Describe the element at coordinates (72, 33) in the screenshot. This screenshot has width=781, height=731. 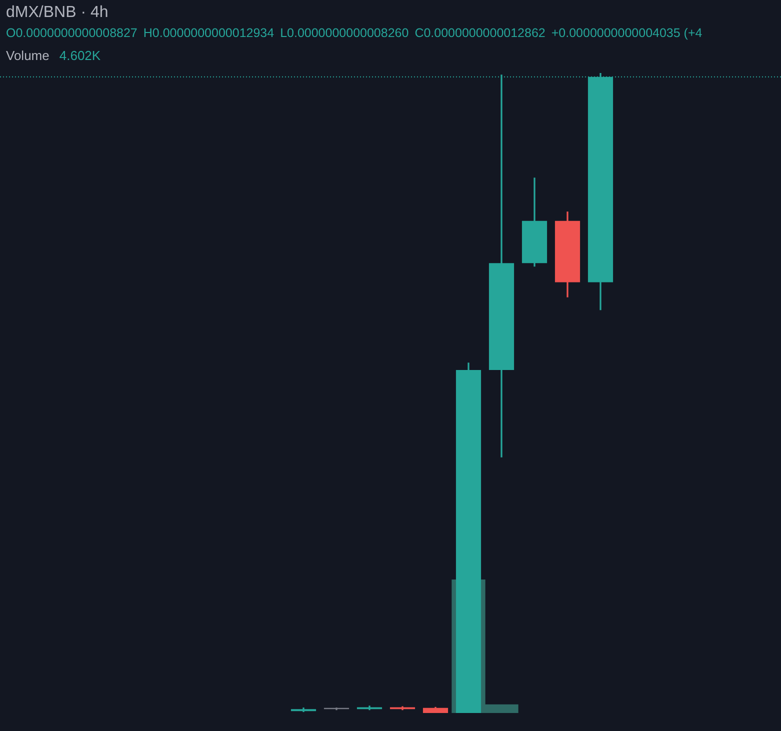
I see `text: O0.0000000000008827` at that location.